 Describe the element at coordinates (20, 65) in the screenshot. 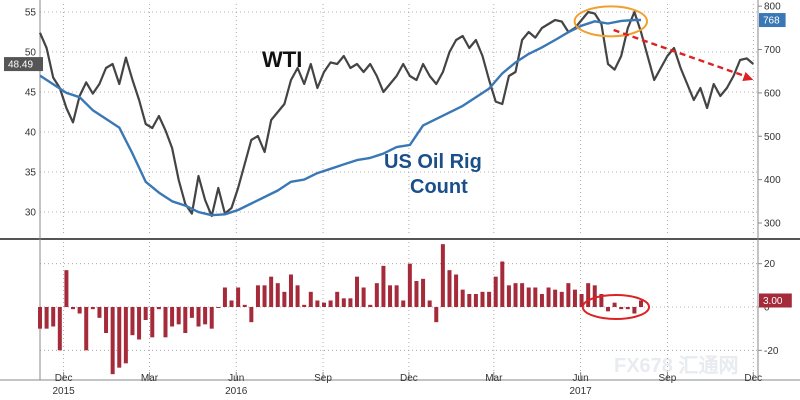

I see `wti-last-value-label: 48.49` at that location.